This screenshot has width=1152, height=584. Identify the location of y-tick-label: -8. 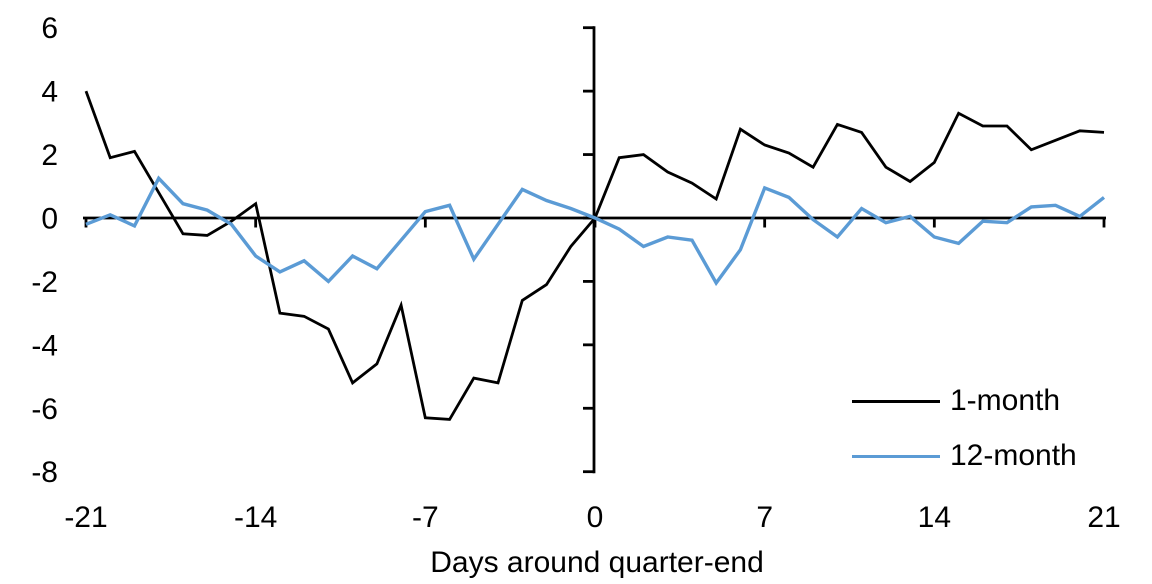
(44, 472).